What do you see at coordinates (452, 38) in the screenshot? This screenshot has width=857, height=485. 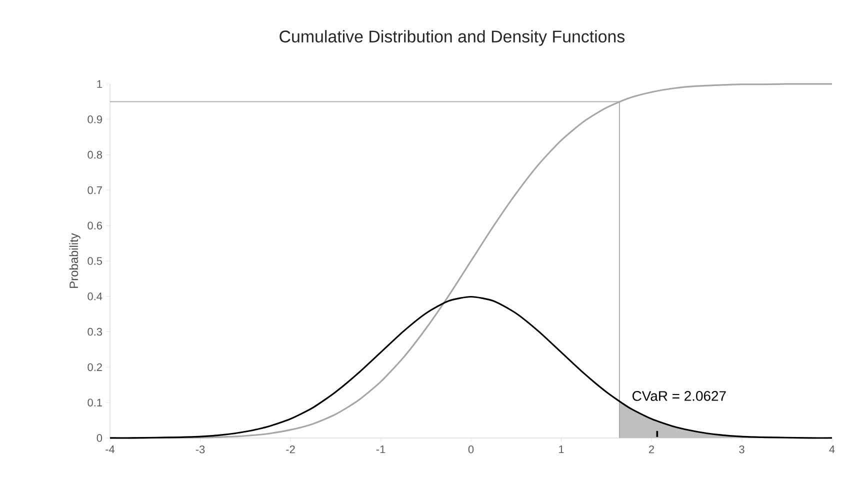 I see `chart-title: Cumulative Distribution and Density Functions` at bounding box center [452, 38].